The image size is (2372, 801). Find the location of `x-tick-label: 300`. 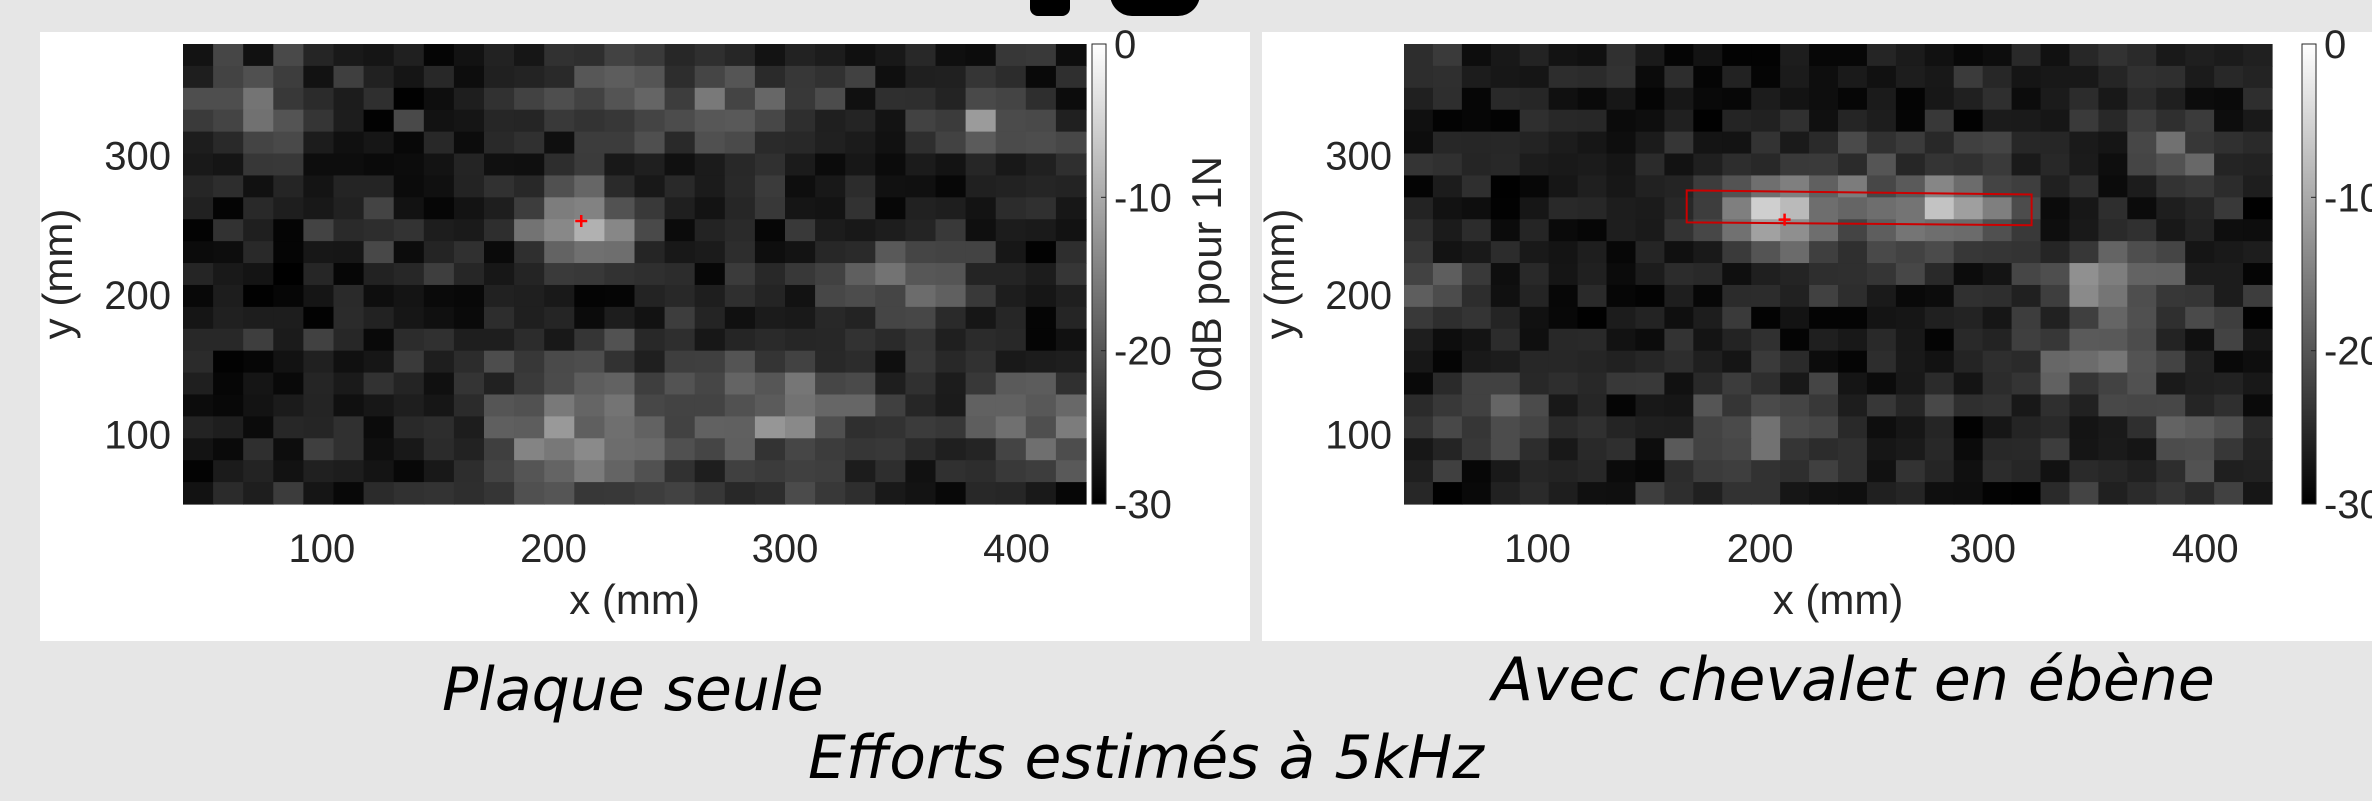

x-tick-label: 300 is located at coordinates (785, 549).